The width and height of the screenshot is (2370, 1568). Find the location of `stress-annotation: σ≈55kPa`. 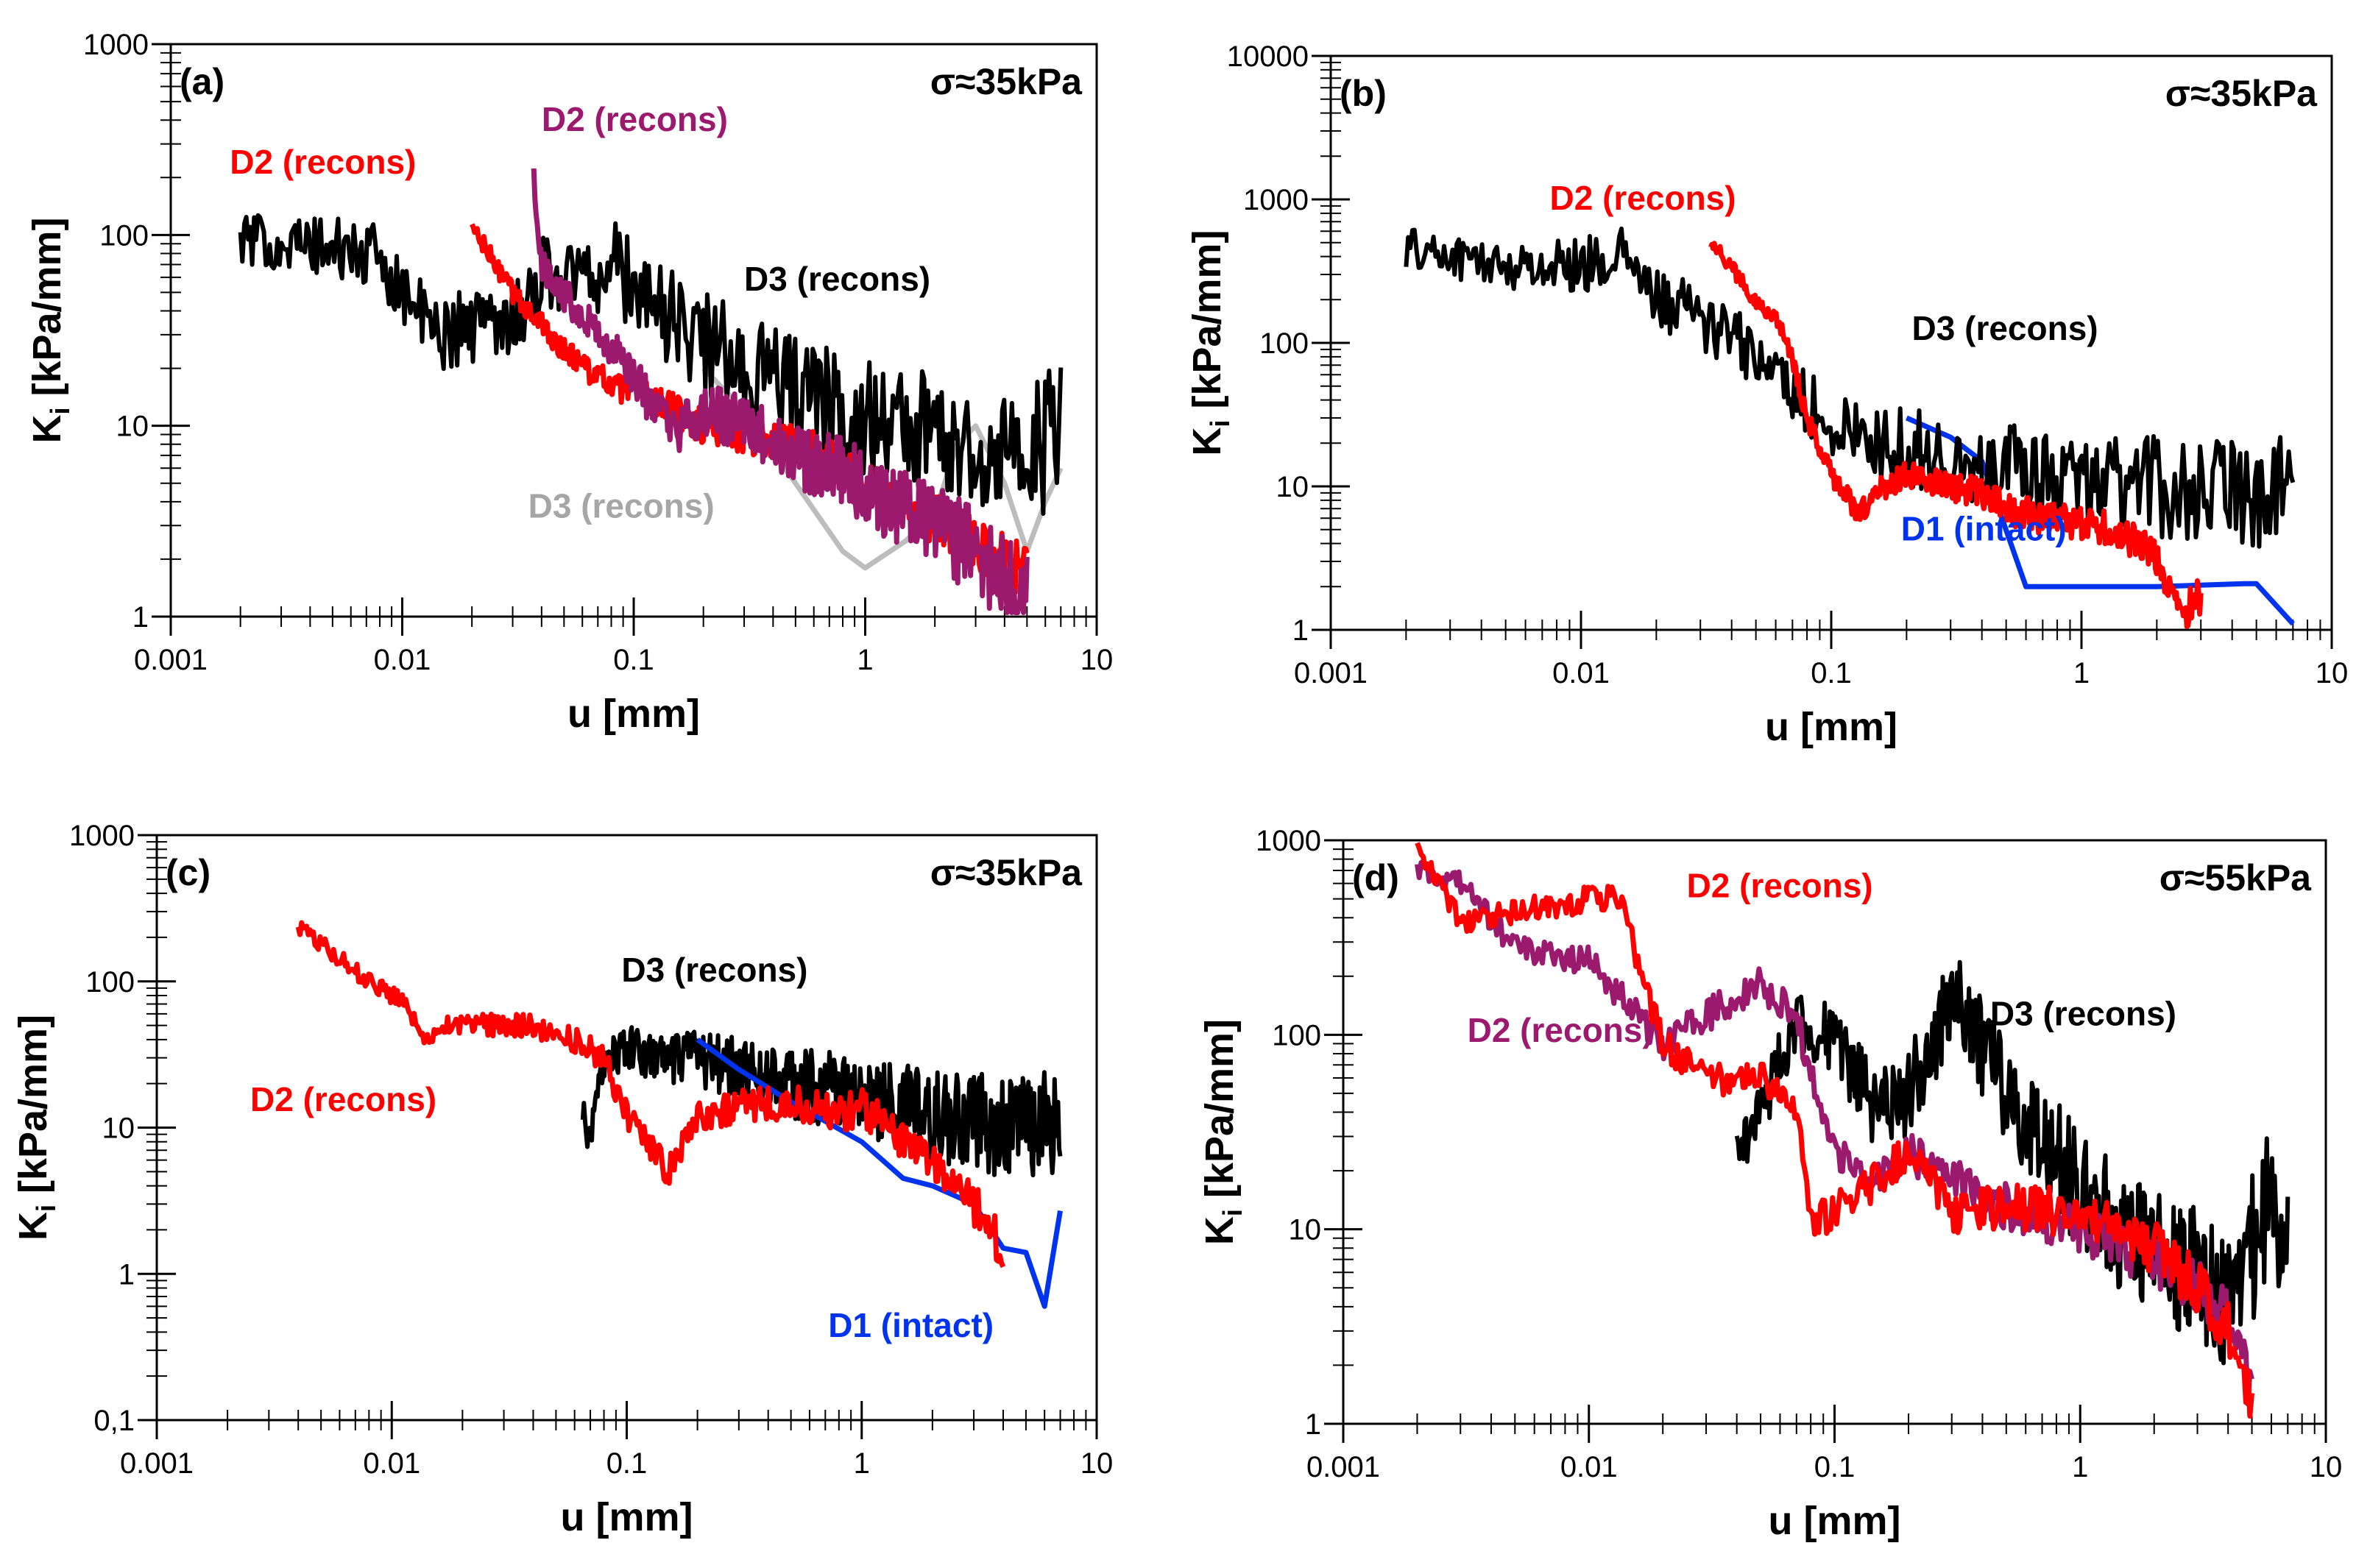

stress-annotation: σ≈55kPa is located at coordinates (2235, 878).